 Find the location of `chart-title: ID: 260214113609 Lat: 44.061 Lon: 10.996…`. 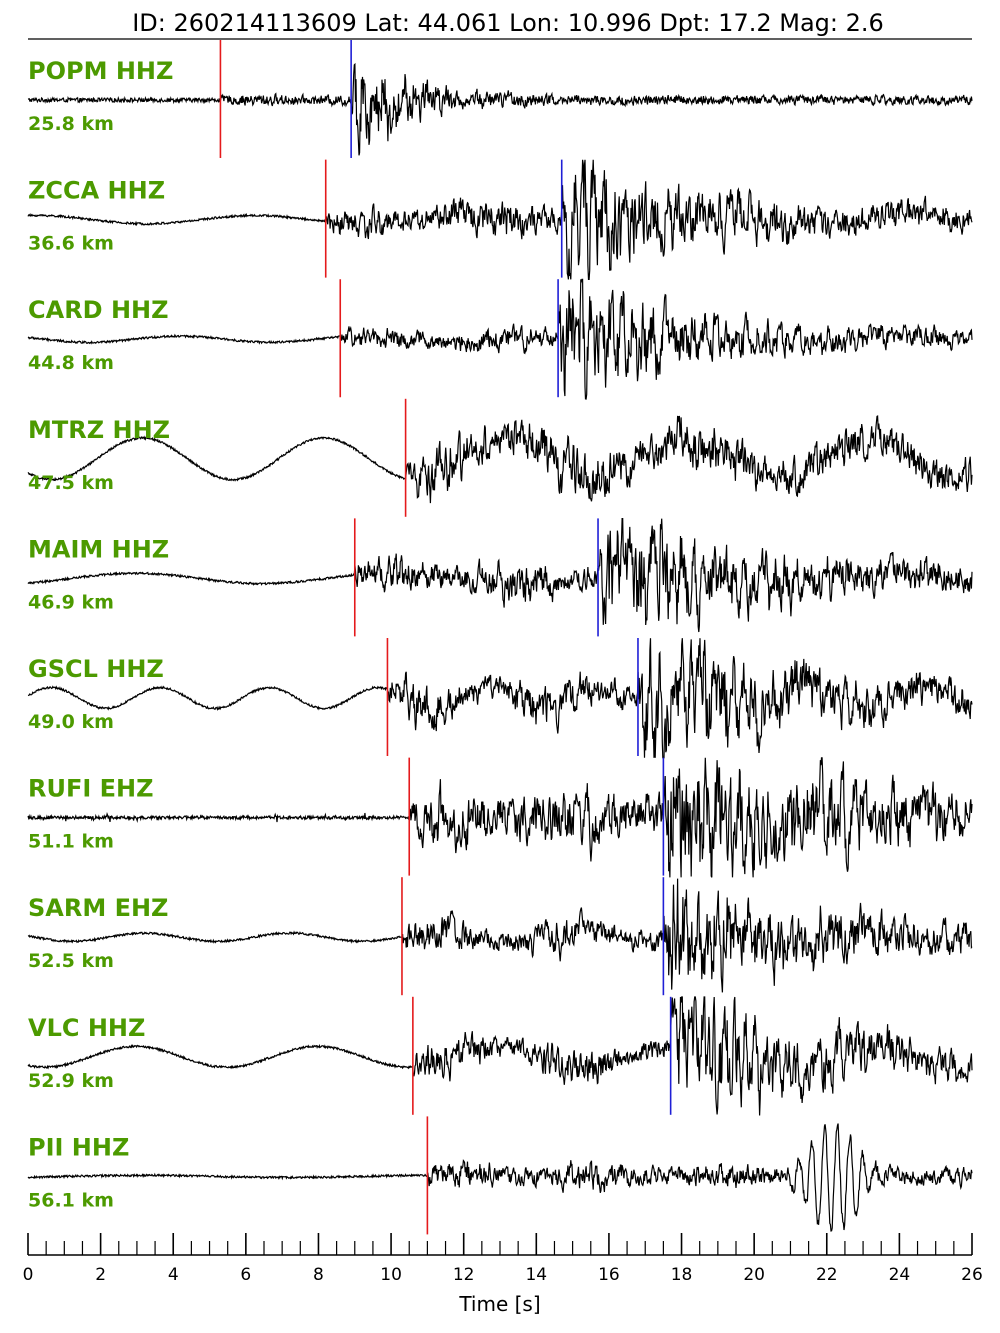

chart-title: ID: 260214113609 Lat: 44.061 Lon: 10.996… is located at coordinates (508, 23).